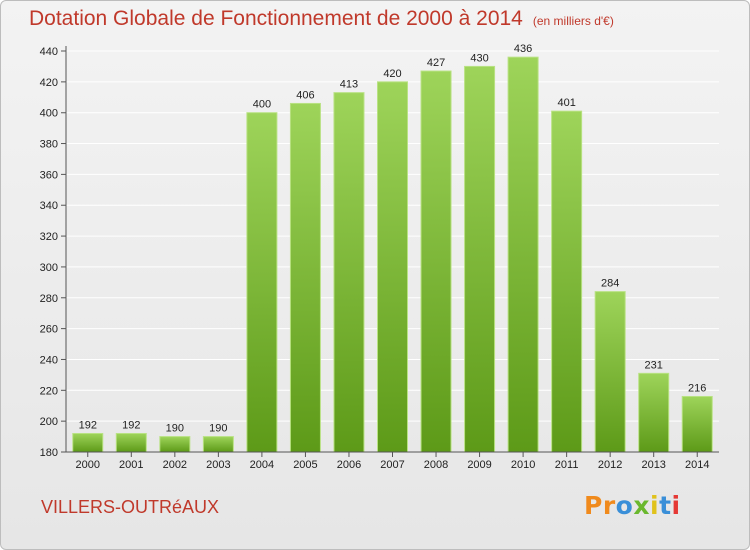 This screenshot has height=550, width=750. What do you see at coordinates (697, 465) in the screenshot?
I see `x-tick-label: 2014` at bounding box center [697, 465].